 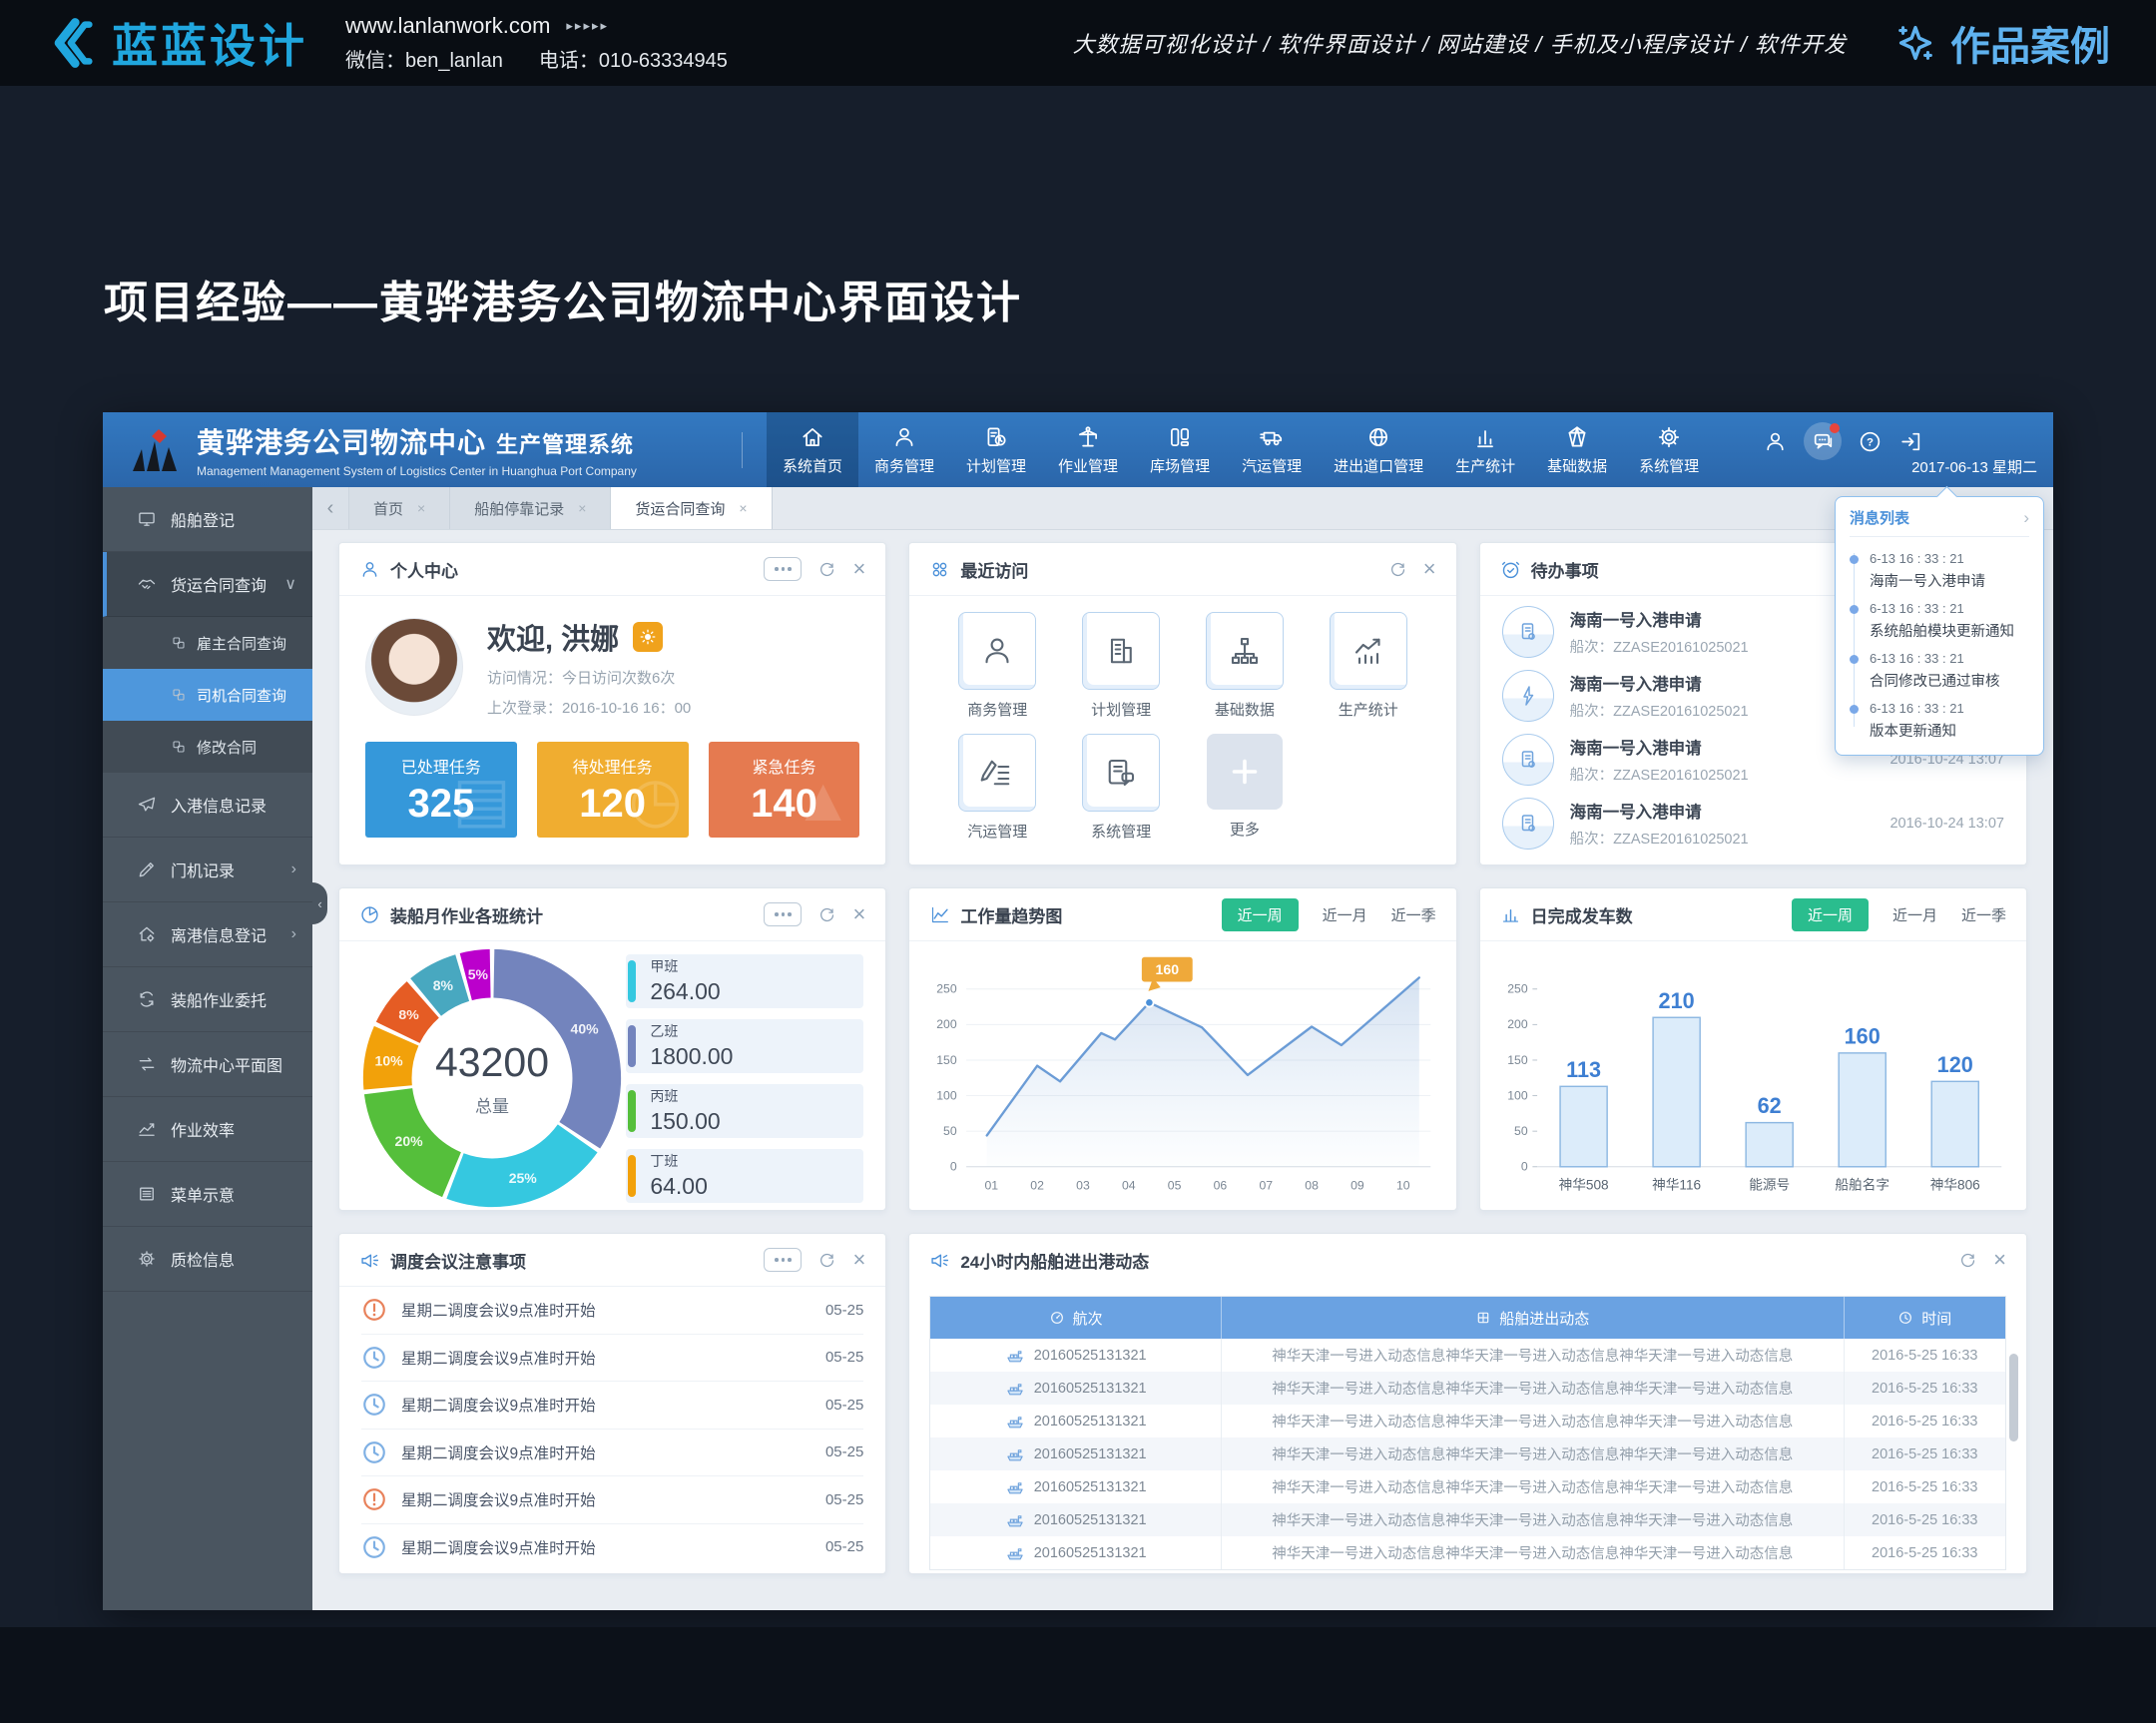 What do you see at coordinates (1121, 788) in the screenshot?
I see `shortcut-system-mgmt: 系统管理` at bounding box center [1121, 788].